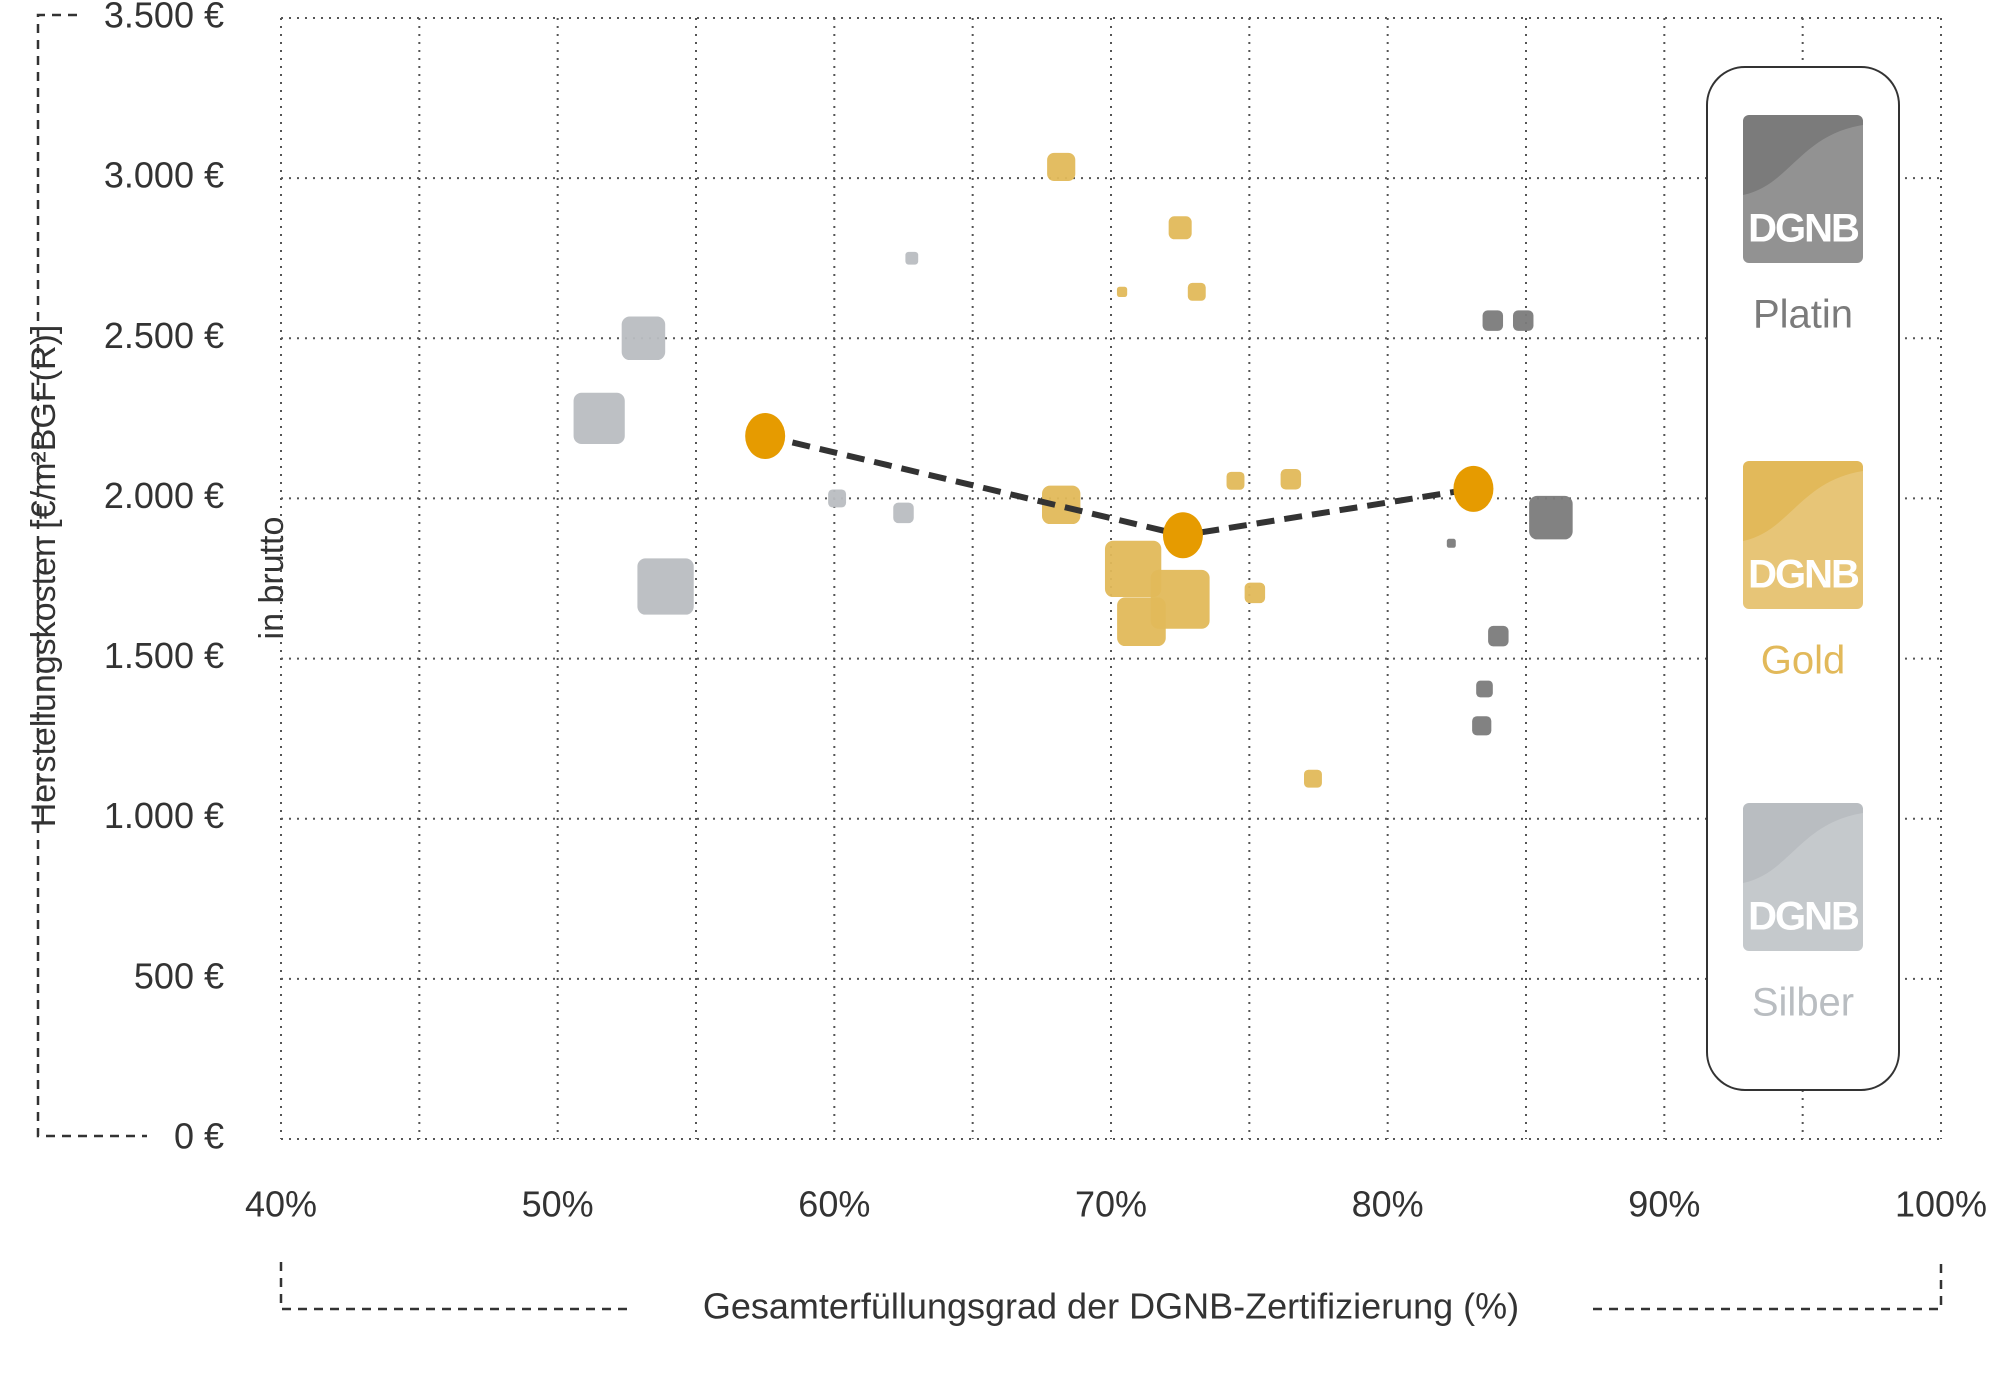  What do you see at coordinates (281, 1204) in the screenshot?
I see `x-tick-label: 40%` at bounding box center [281, 1204].